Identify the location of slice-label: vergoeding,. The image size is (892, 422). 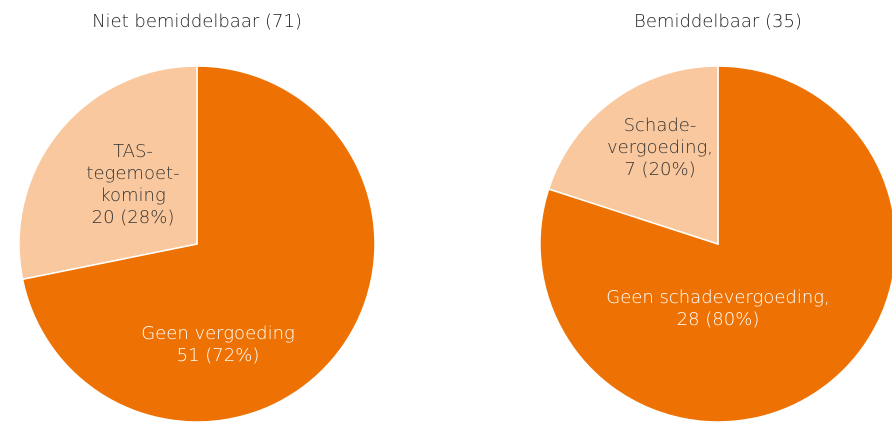
(660, 147).